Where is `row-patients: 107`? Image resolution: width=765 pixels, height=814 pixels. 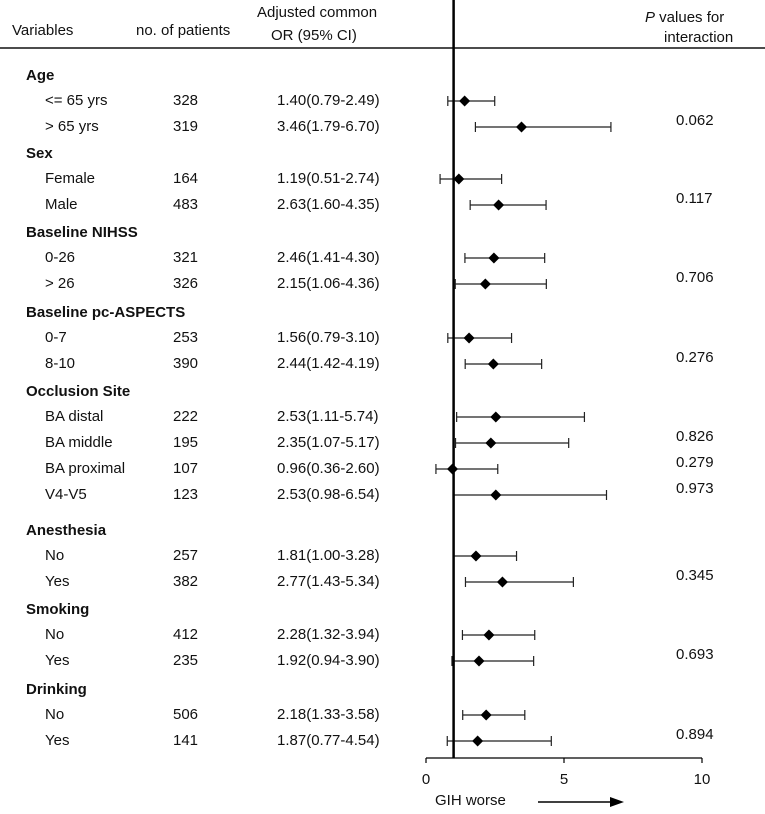 row-patients: 107 is located at coordinates (186, 468).